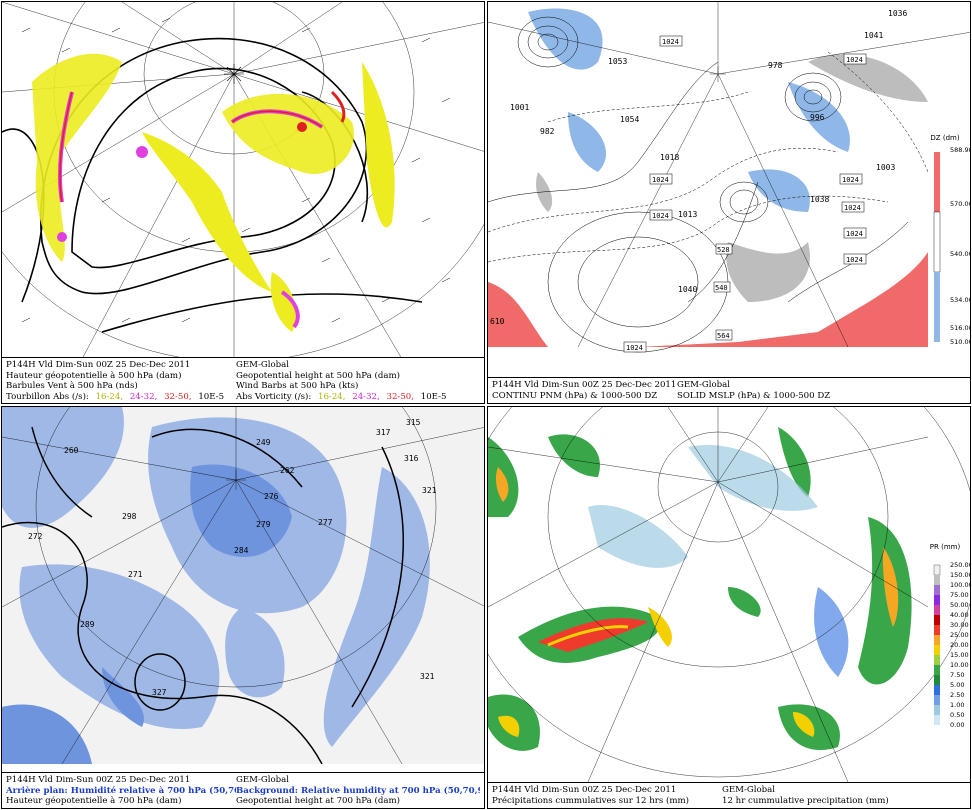 The height and width of the screenshot is (810, 972). Describe the element at coordinates (819, 199) in the screenshot. I see `high-label: 1038` at that location.